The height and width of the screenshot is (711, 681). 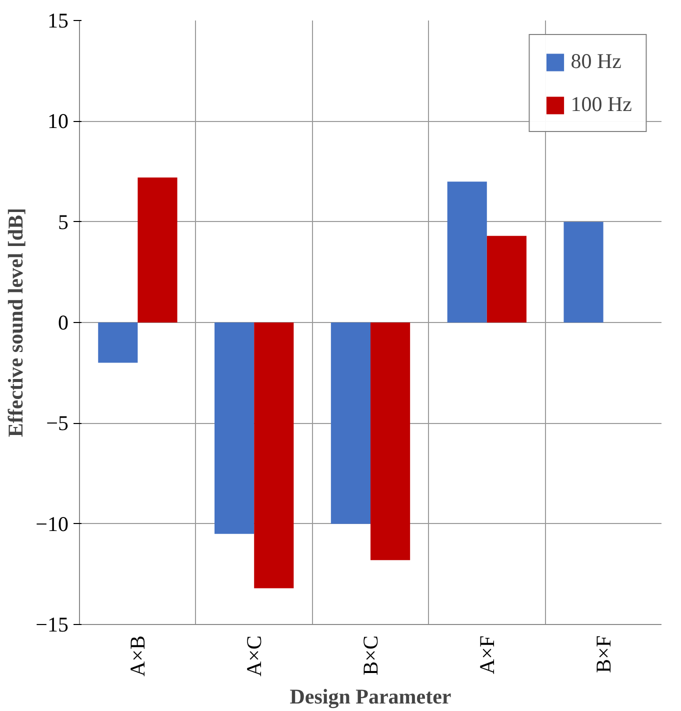 What do you see at coordinates (63, 322) in the screenshot?
I see `y-tick-label: 0` at bounding box center [63, 322].